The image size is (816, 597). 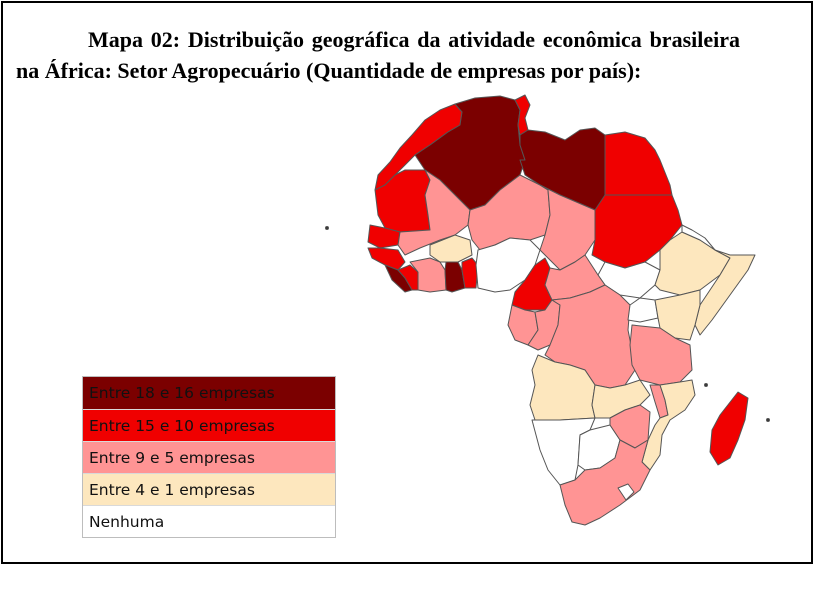 I want to click on island-cape-verde, so click(x=327, y=228).